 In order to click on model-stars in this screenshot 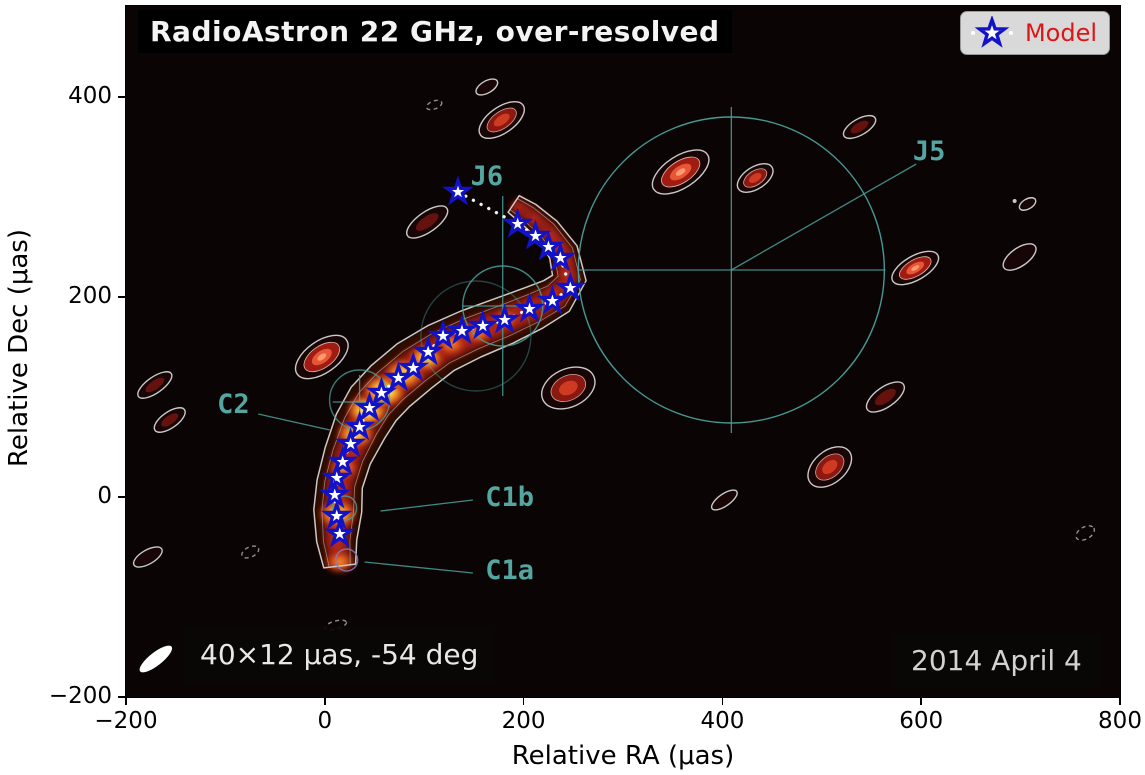, I will do `click(452, 361)`.